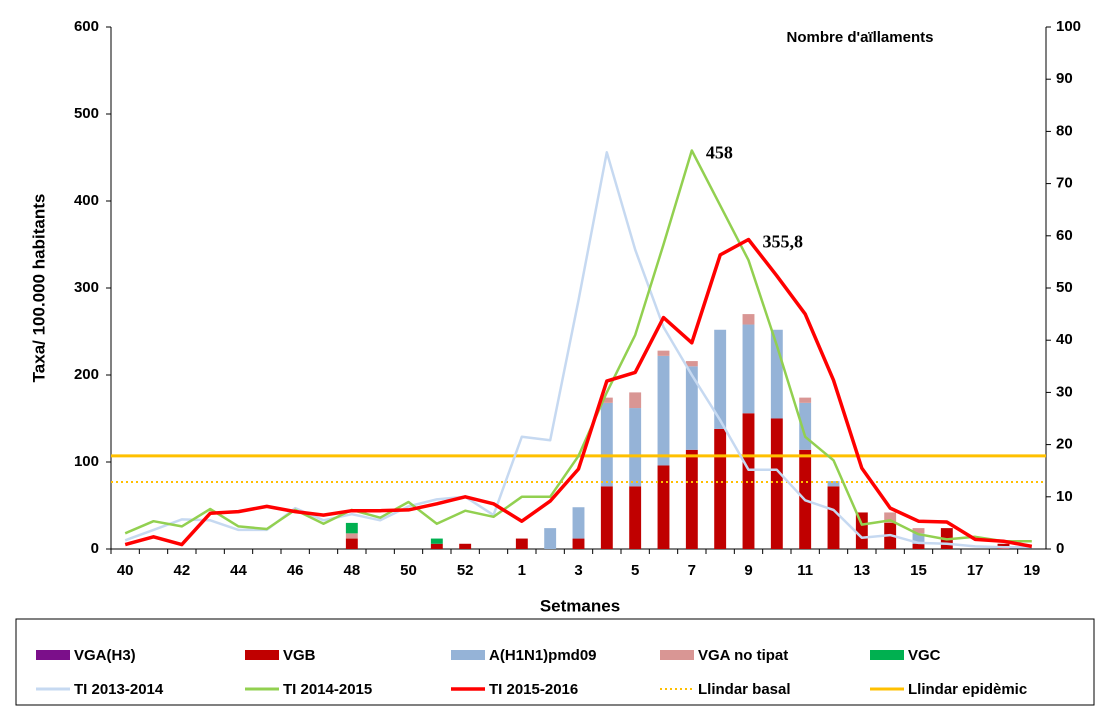  Describe the element at coordinates (86, 287) in the screenshot. I see `y-tick-label: 300` at that location.